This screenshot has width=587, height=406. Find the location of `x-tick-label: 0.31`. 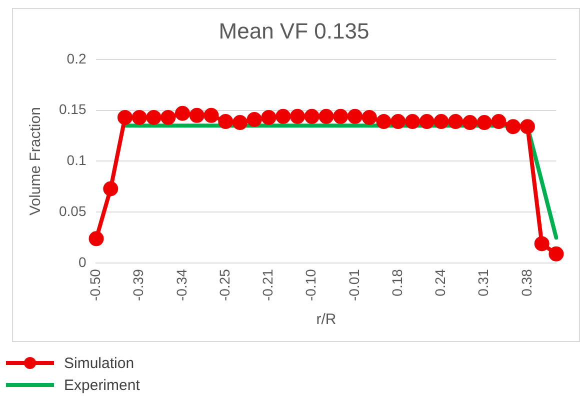

x-tick-label: 0.31 is located at coordinates (483, 282).